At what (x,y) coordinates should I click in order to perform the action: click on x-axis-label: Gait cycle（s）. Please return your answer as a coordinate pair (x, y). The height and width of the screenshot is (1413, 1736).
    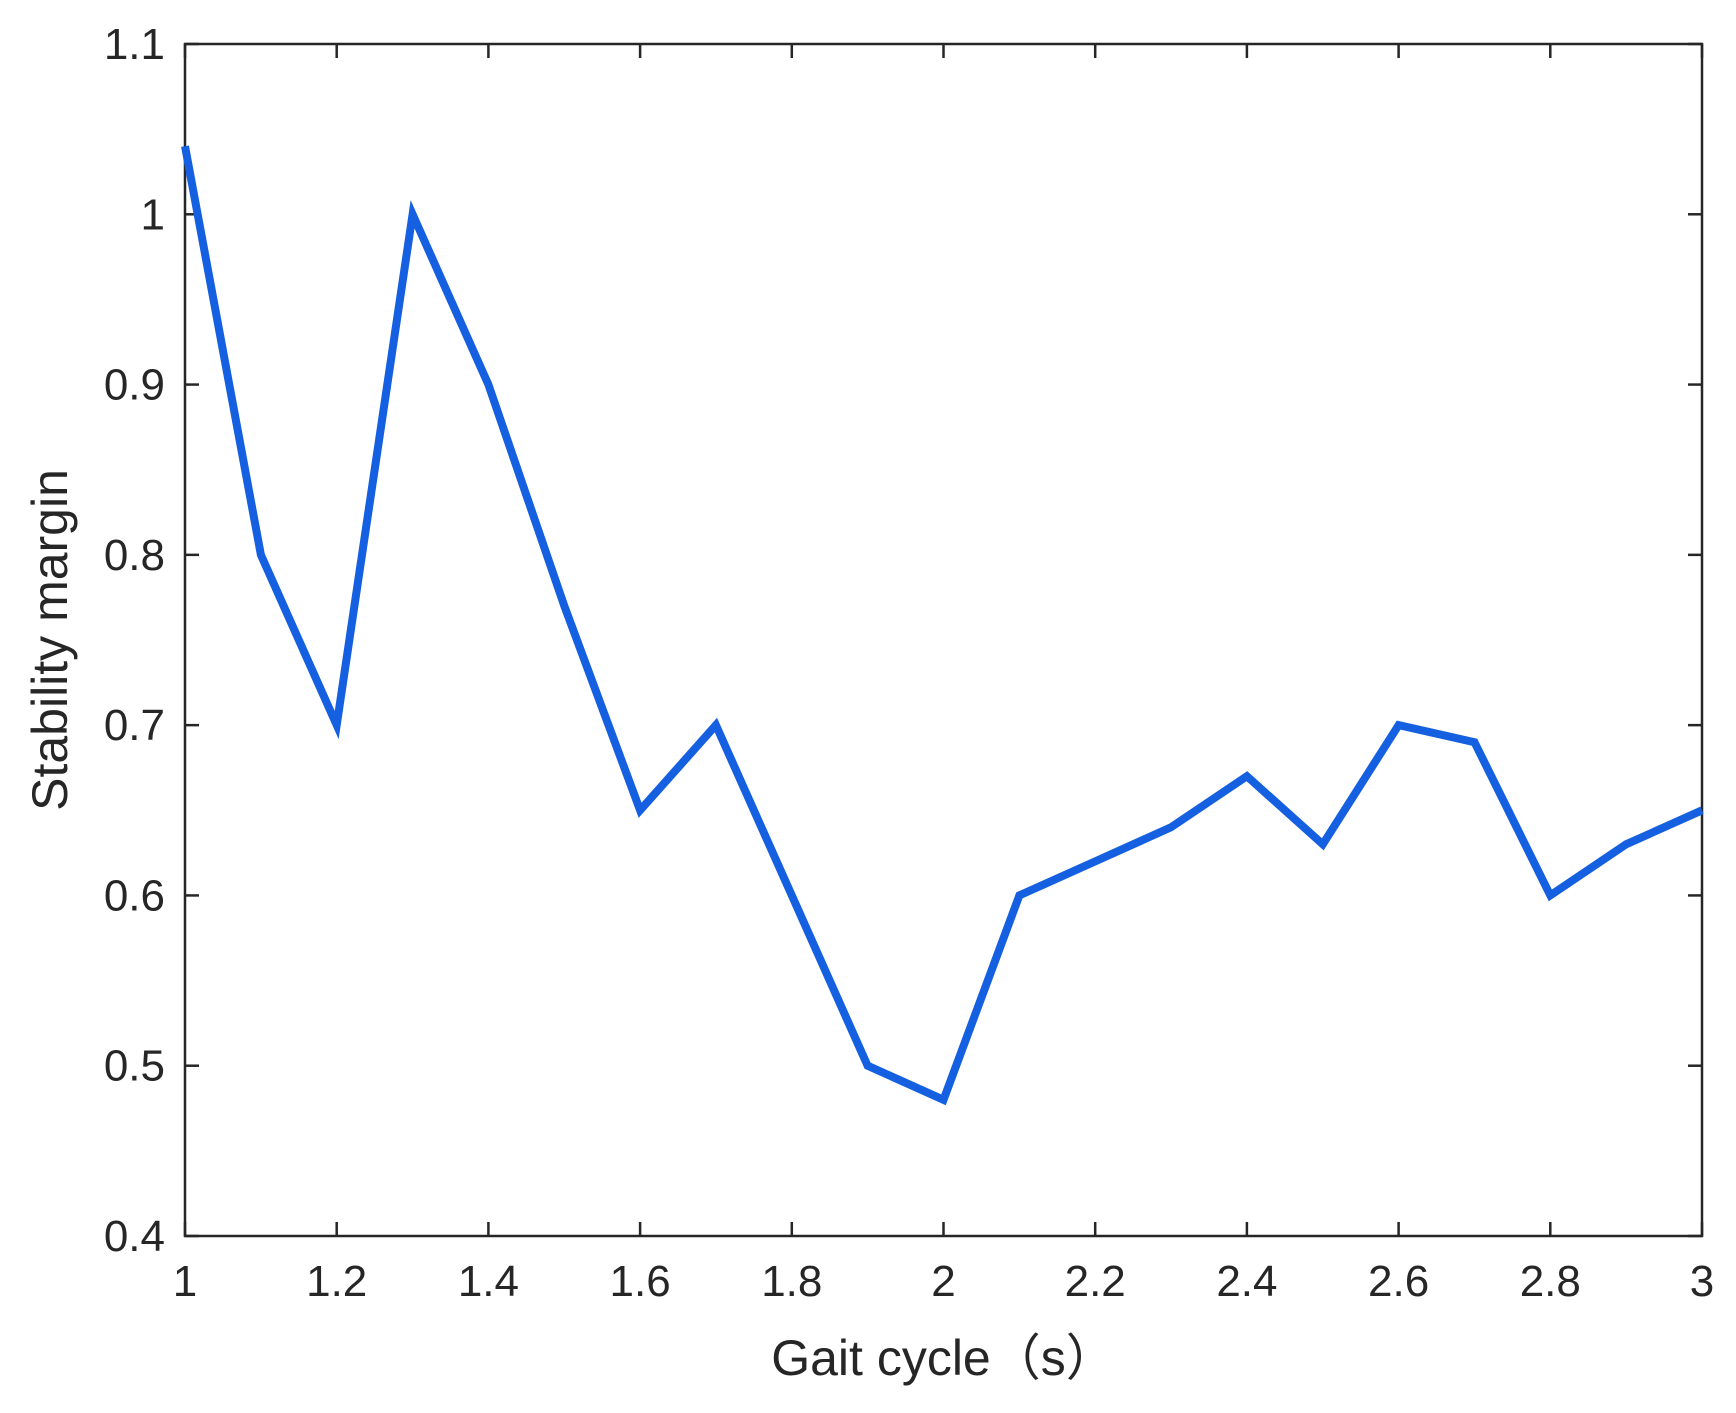
    Looking at the image, I should click on (943, 1358).